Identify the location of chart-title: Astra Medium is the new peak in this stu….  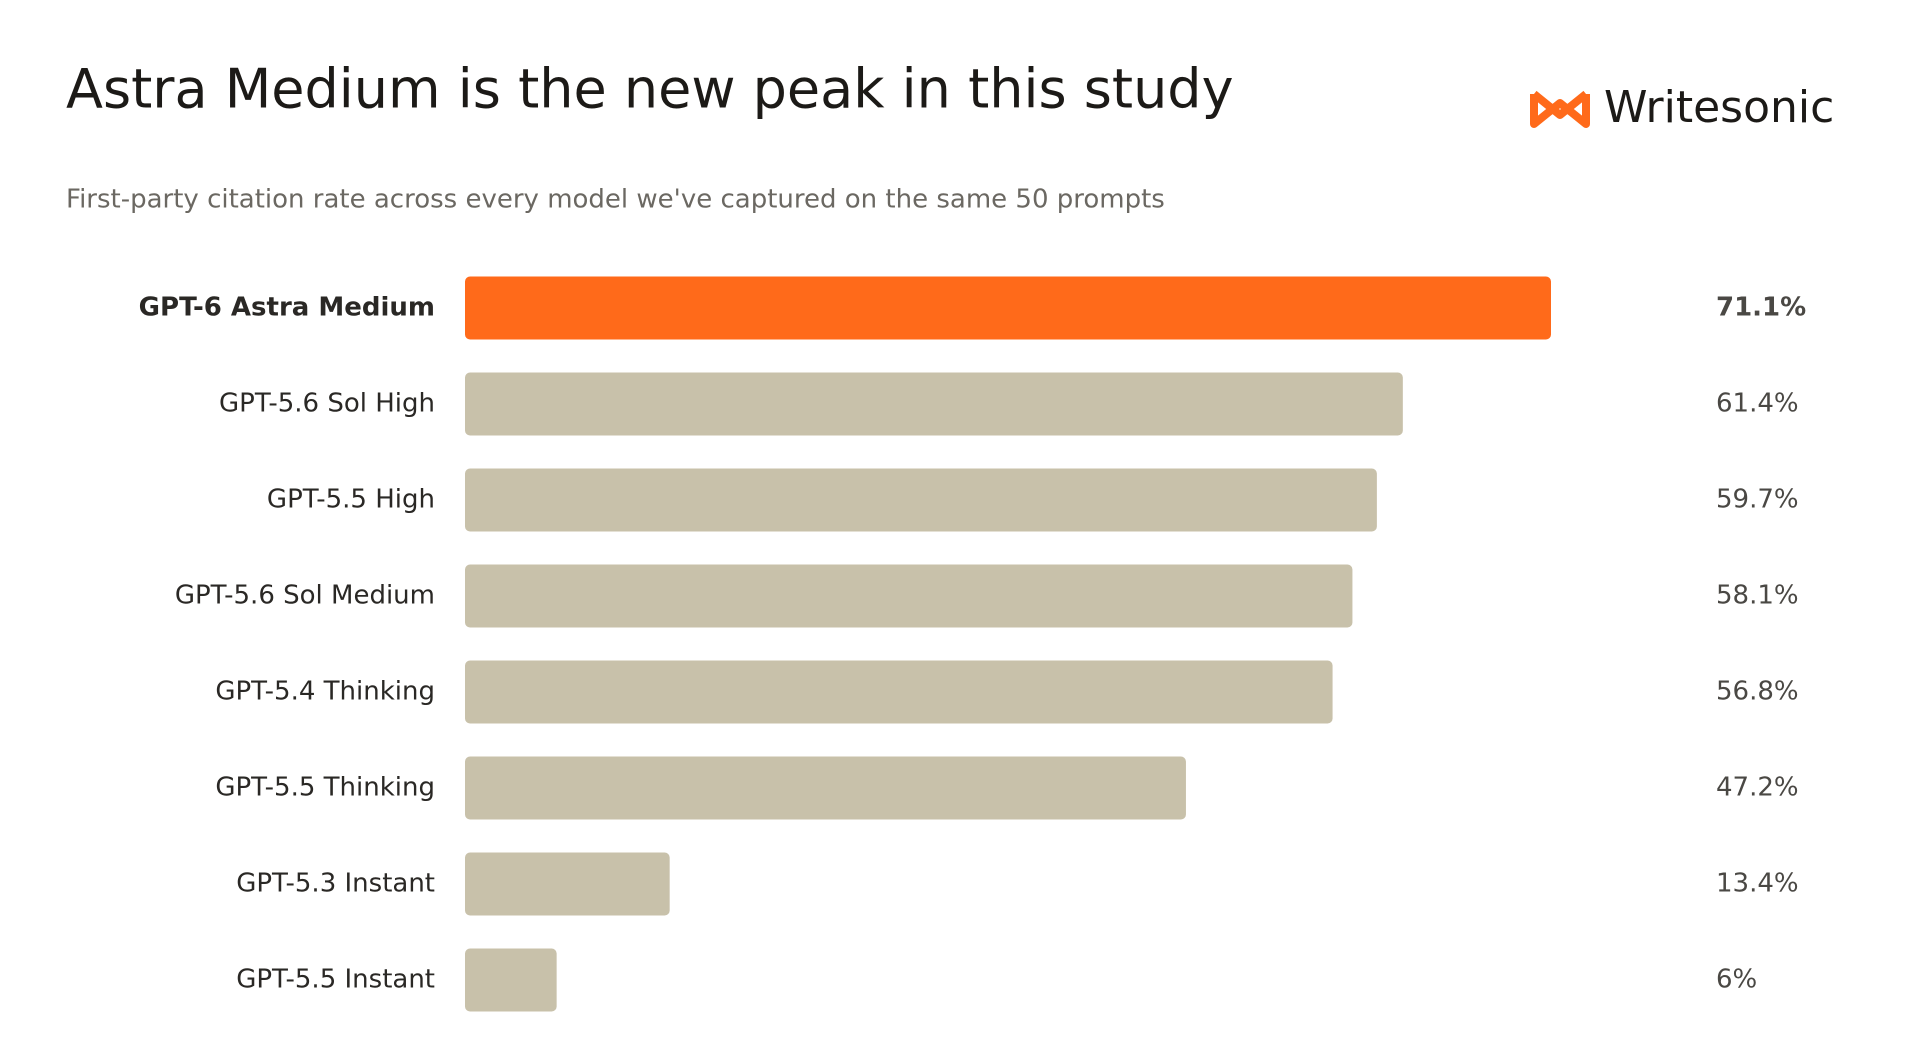
(650, 89).